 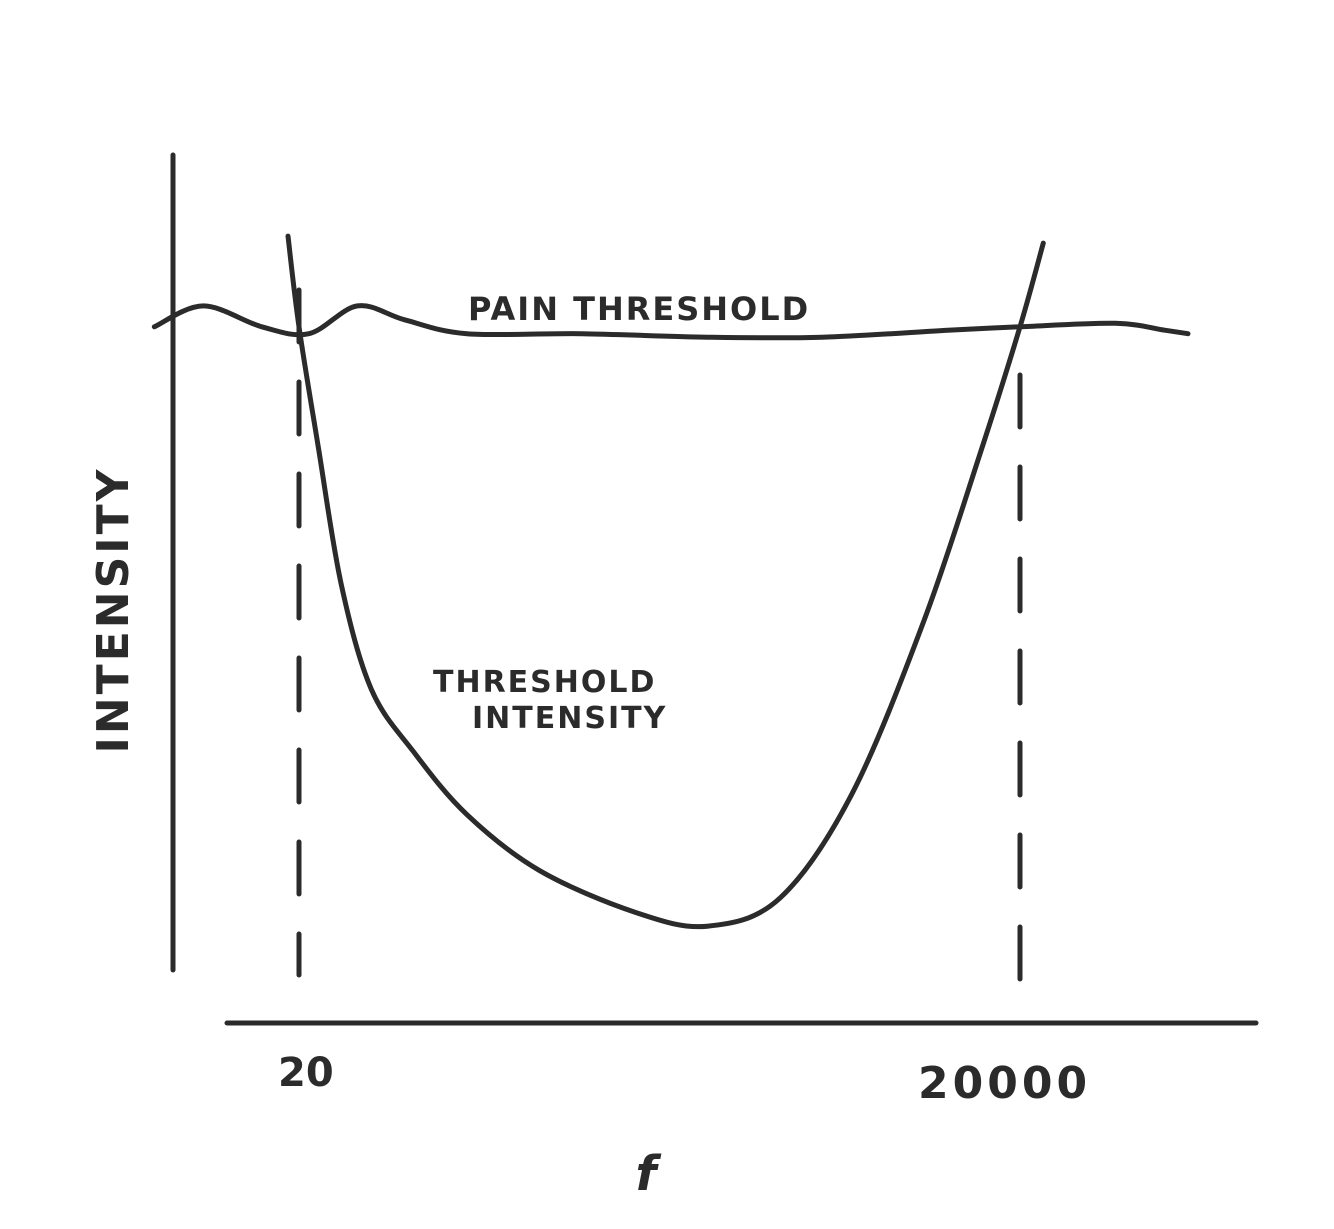 I want to click on series-label-pain-threshold: PAIN THRESHOLD, so click(x=639, y=309).